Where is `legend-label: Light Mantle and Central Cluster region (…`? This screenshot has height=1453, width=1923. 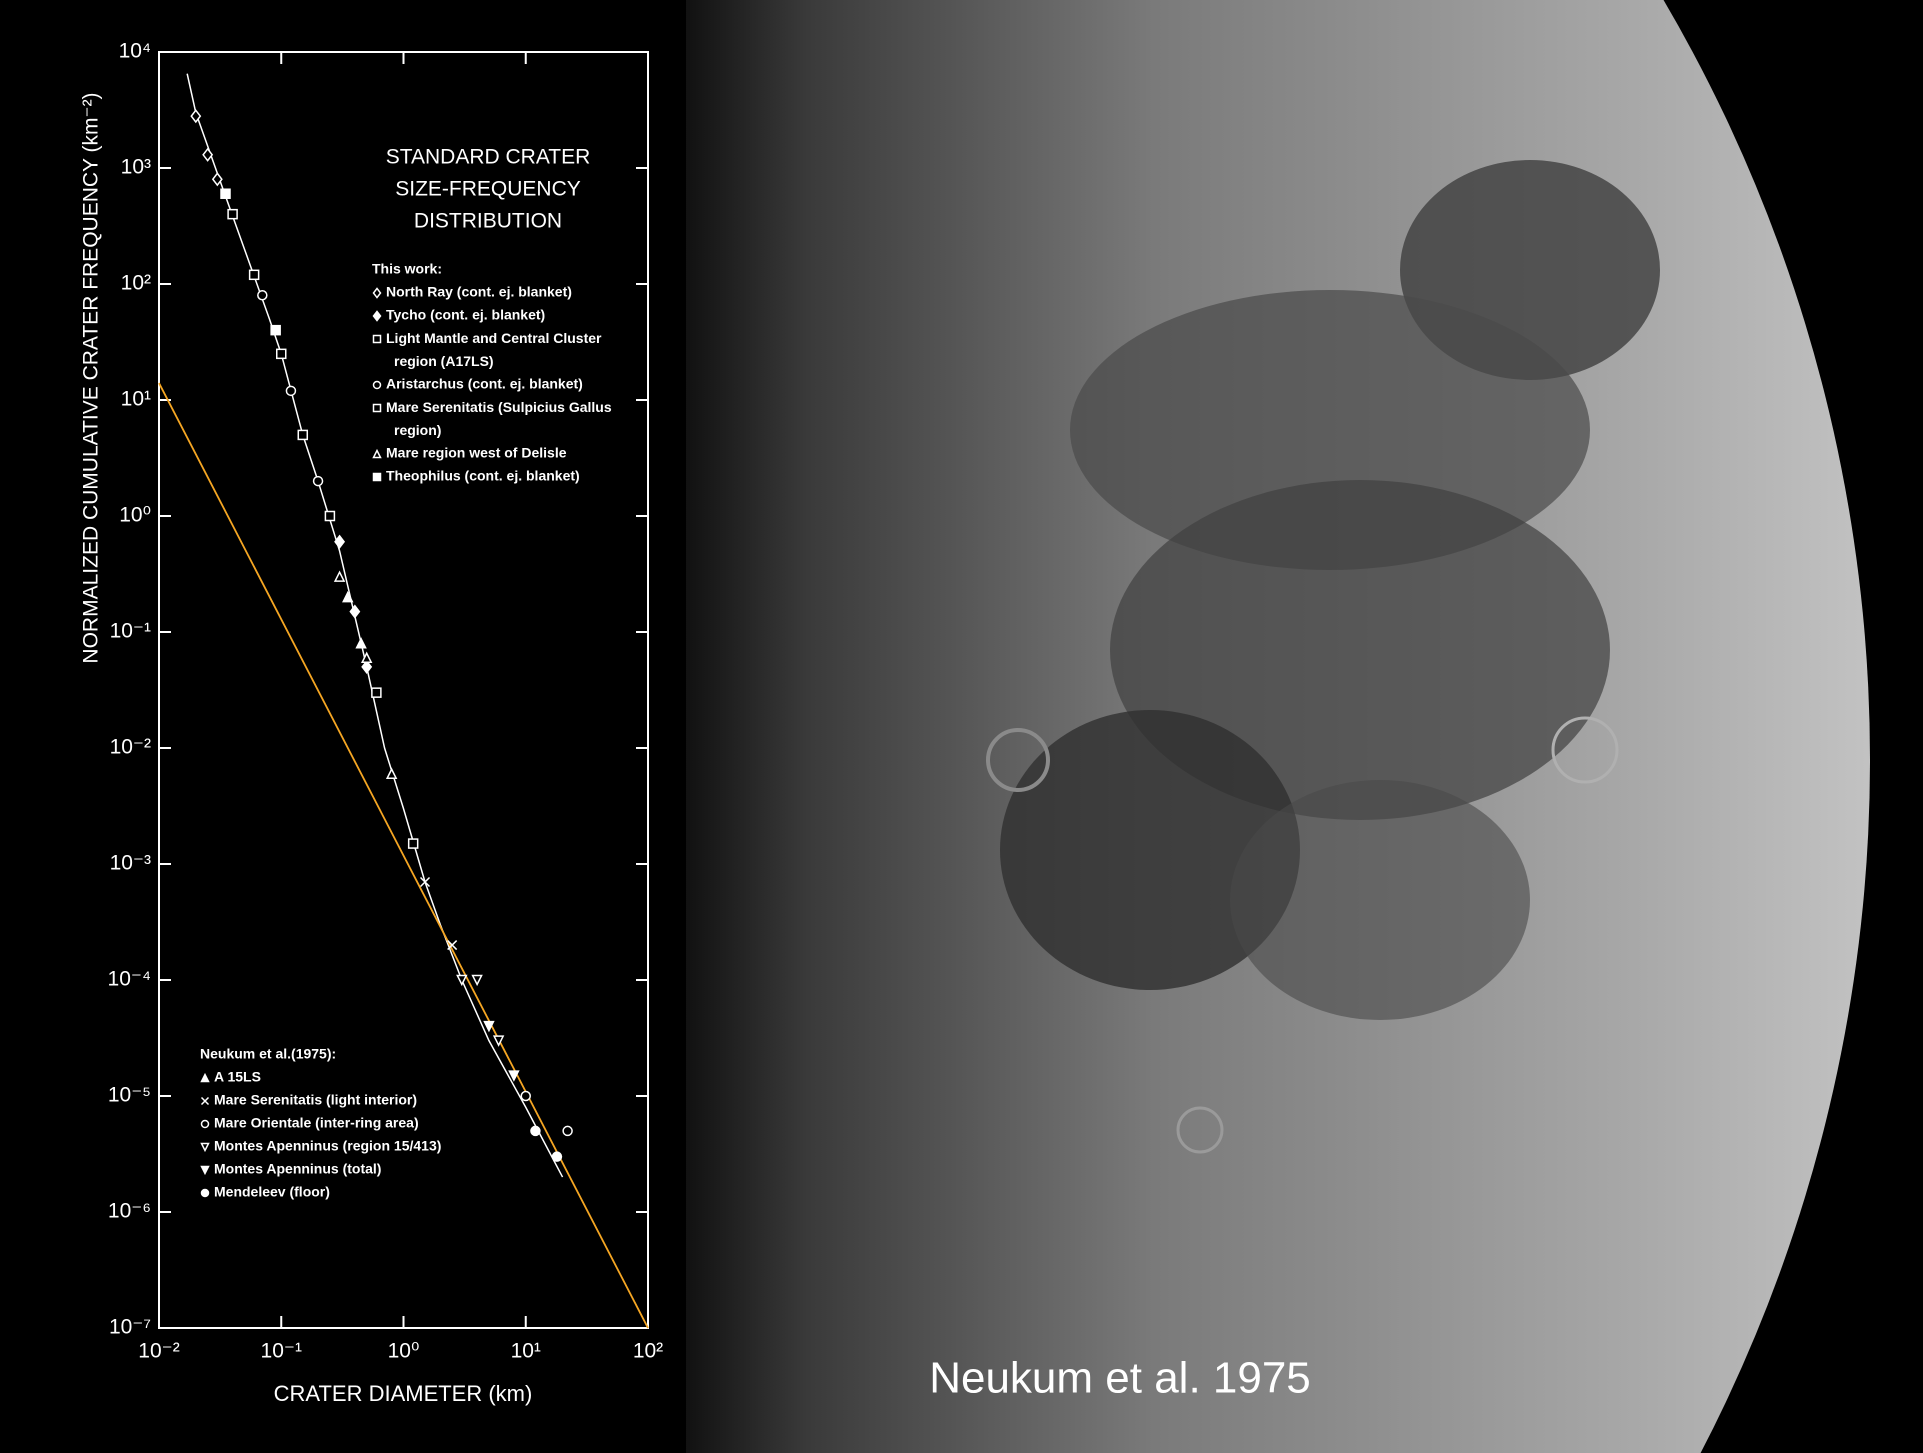
legend-label: Light Mantle and Central Cluster region (… is located at coordinates (494, 349).